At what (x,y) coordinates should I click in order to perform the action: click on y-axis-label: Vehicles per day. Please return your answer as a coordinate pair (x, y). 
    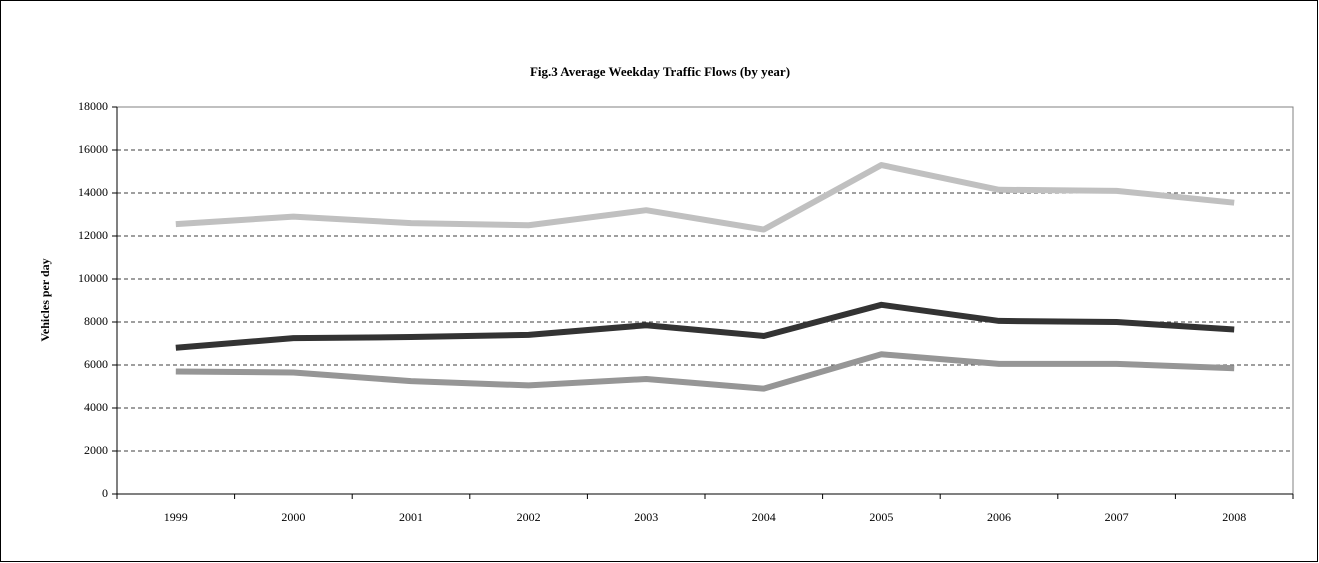
    Looking at the image, I should click on (45, 299).